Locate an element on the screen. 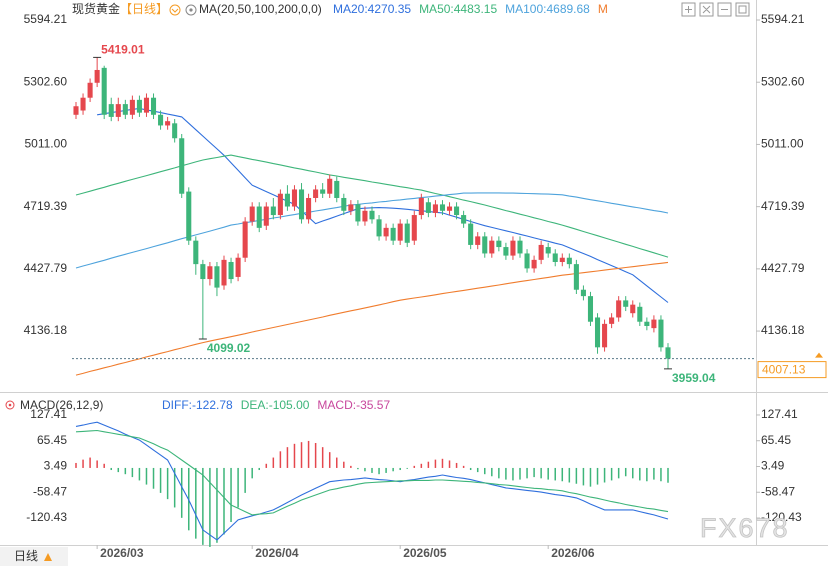 The height and width of the screenshot is (566, 828). settings-icon is located at coordinates (175, 10).